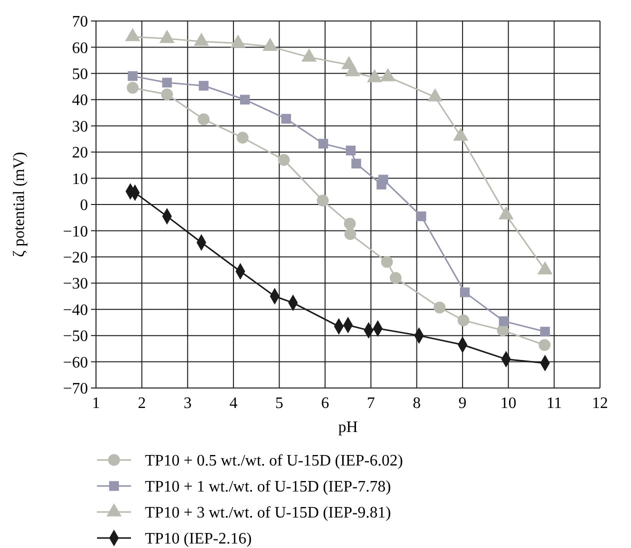 The width and height of the screenshot is (631, 548). Describe the element at coordinates (80, 75) in the screenshot. I see `y-tick-label: 50` at that location.